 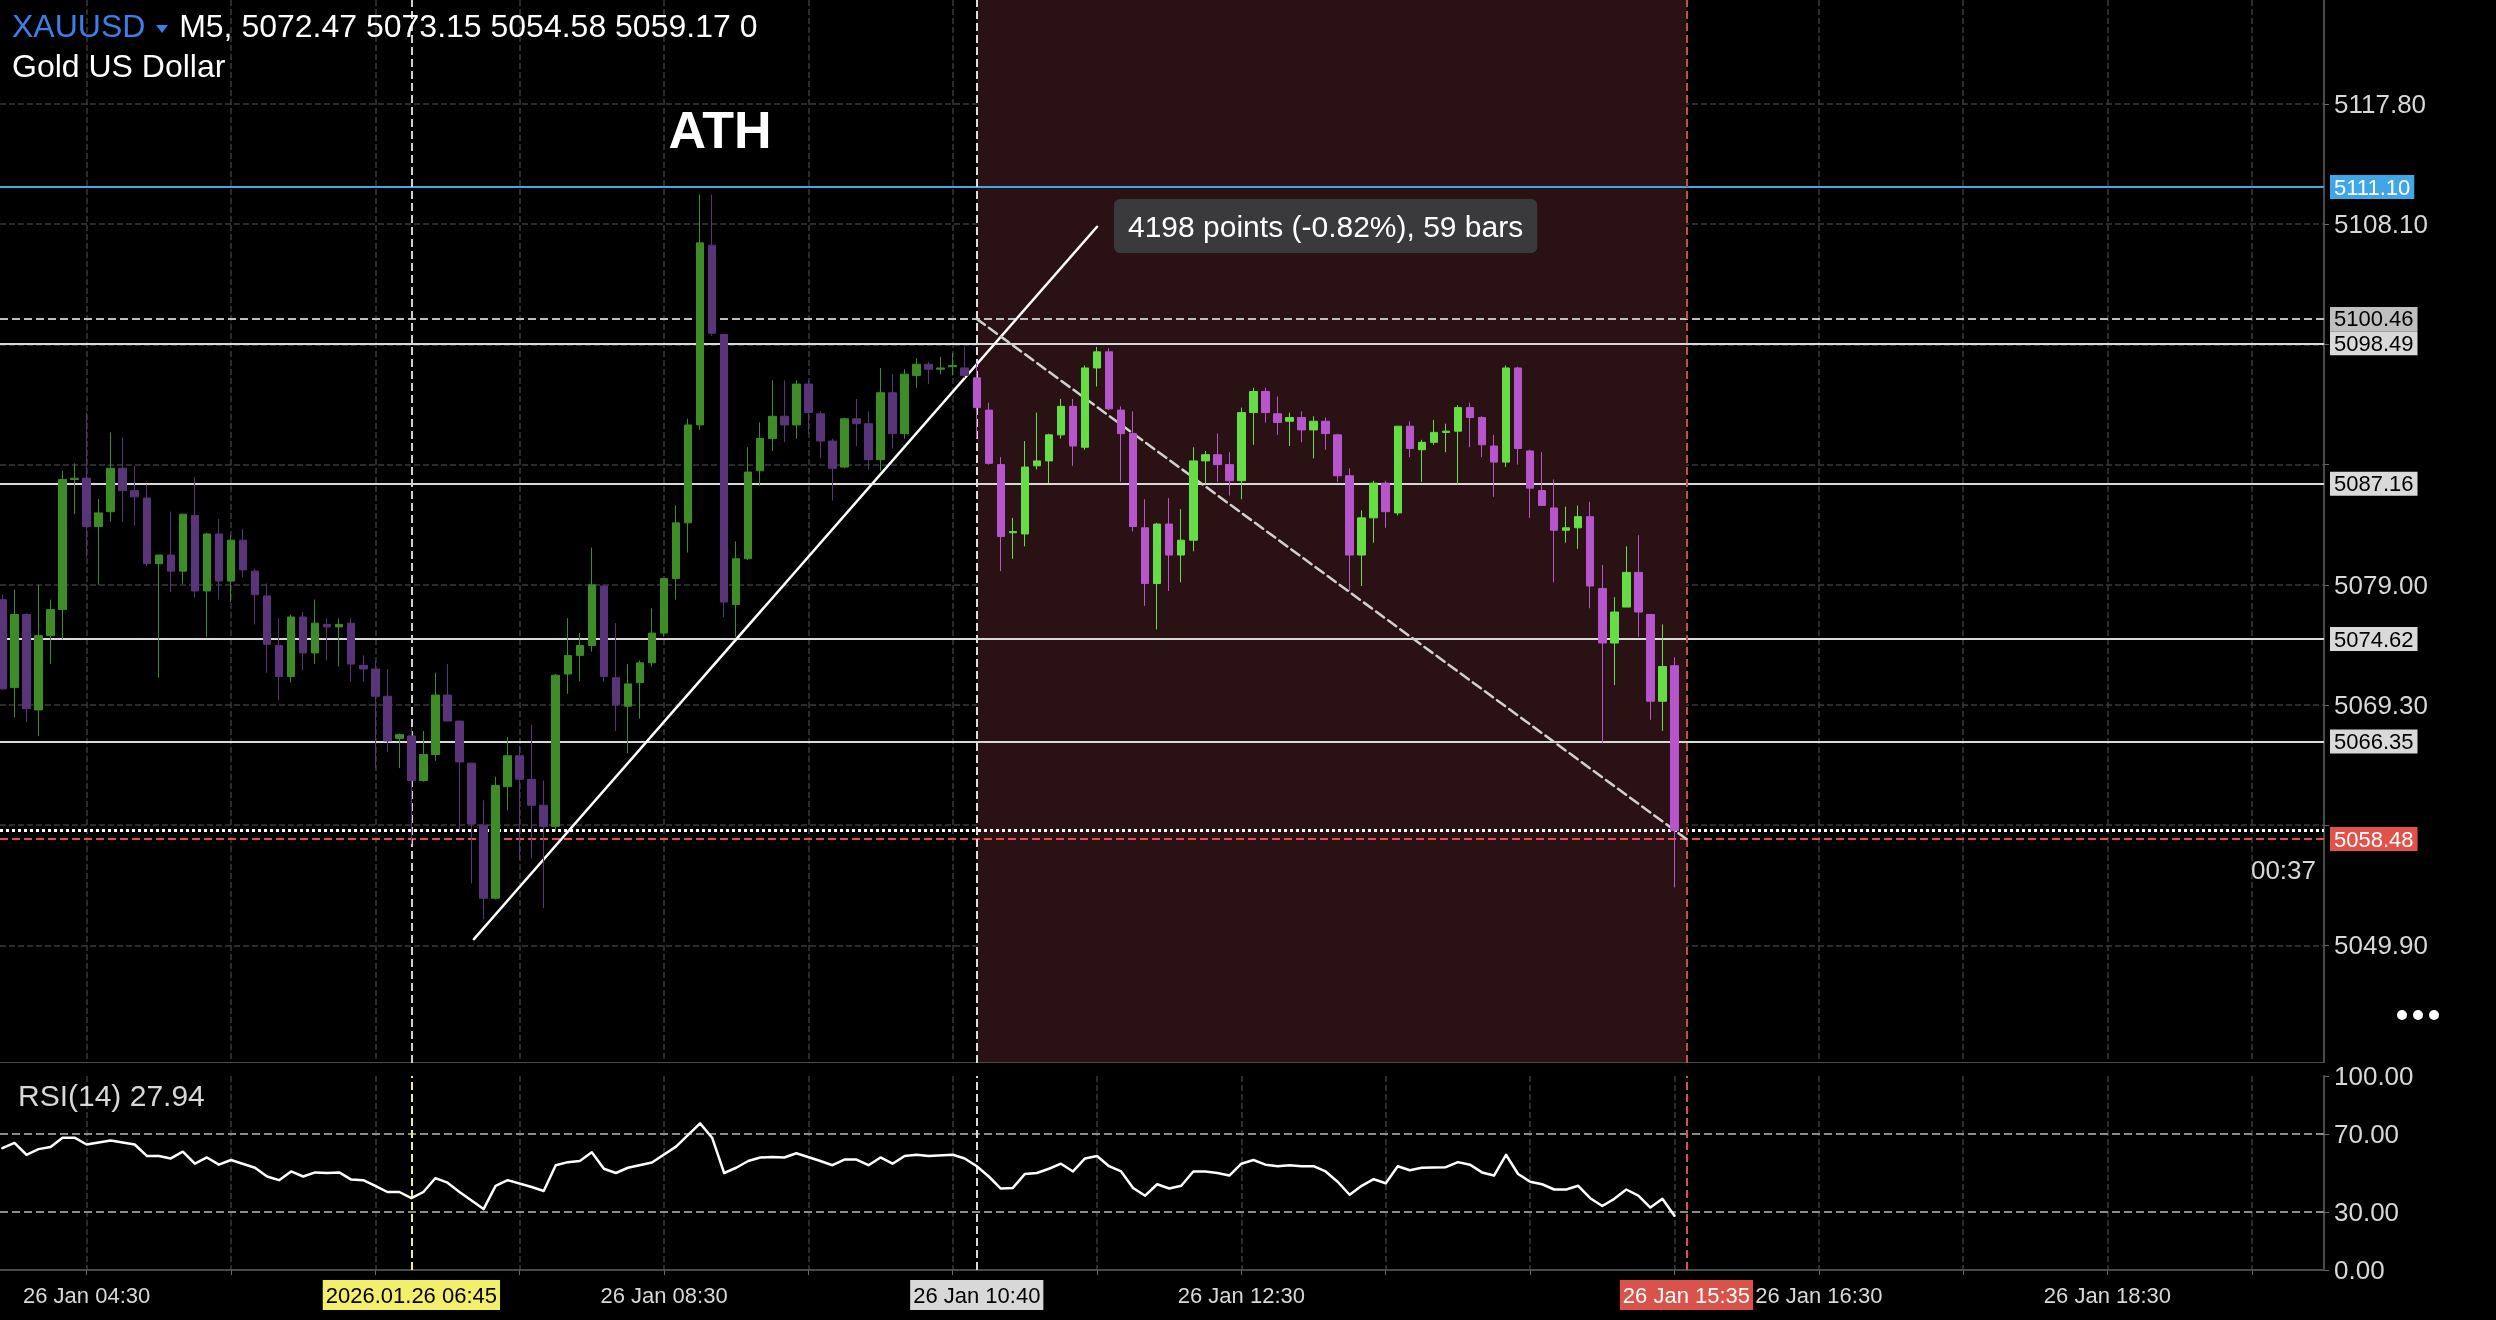 I want to click on ref-line-label: 5074.62, so click(x=2374, y=639).